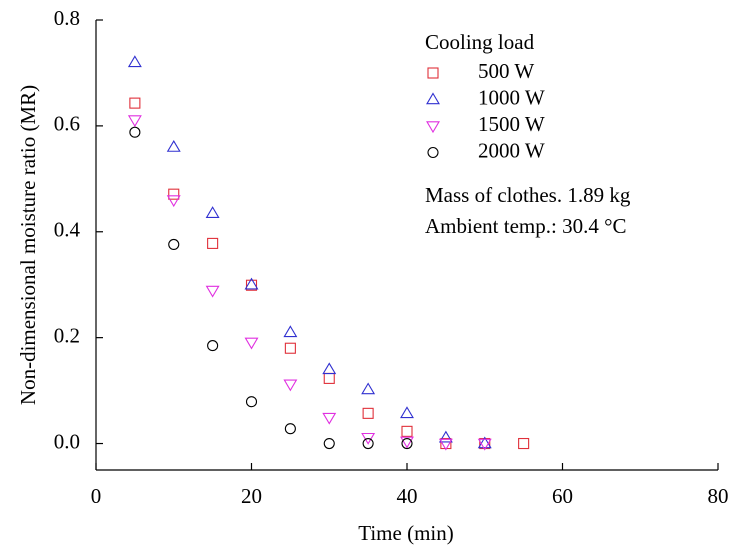 This screenshot has width=734, height=553. Describe the element at coordinates (511, 97) in the screenshot. I see `legend-label: 1000 W` at that location.